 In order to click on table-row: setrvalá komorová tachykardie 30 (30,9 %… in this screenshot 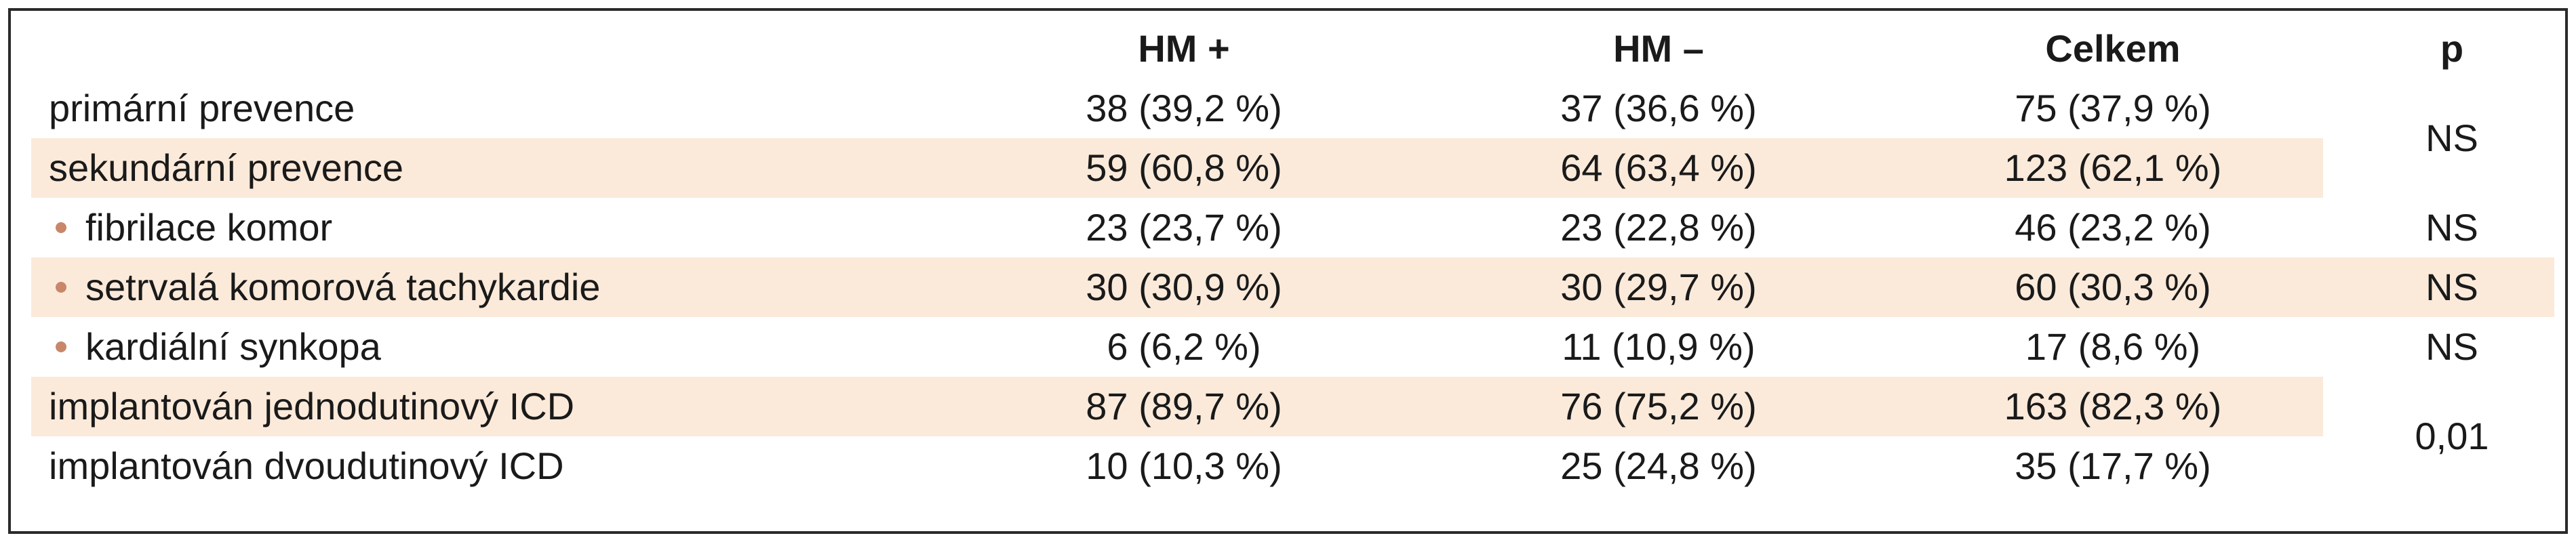, I will do `click(1282, 287)`.